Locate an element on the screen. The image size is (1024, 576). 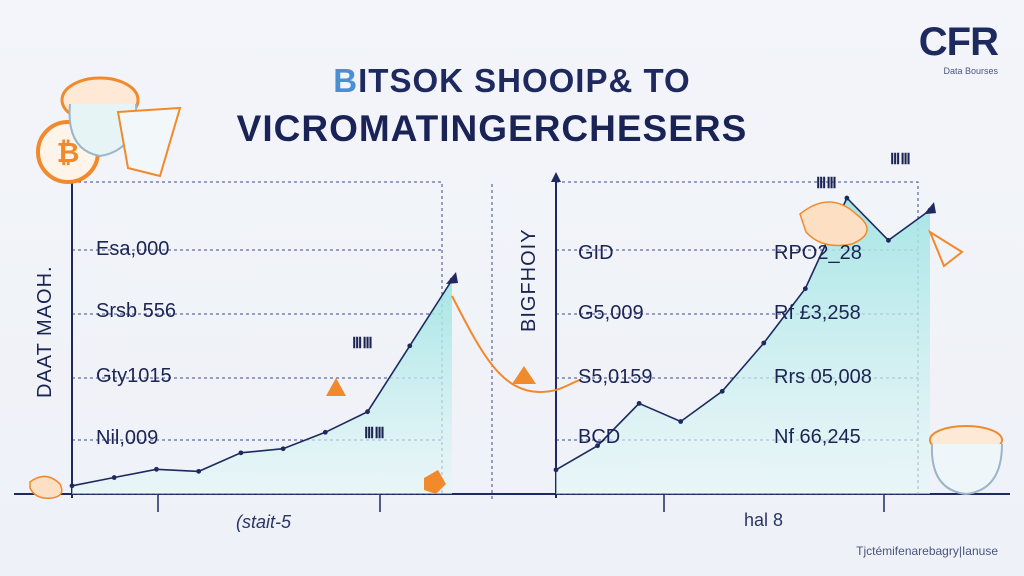
title-line-2: VICROMATINGERCHESERS is located at coordinates (492, 128).